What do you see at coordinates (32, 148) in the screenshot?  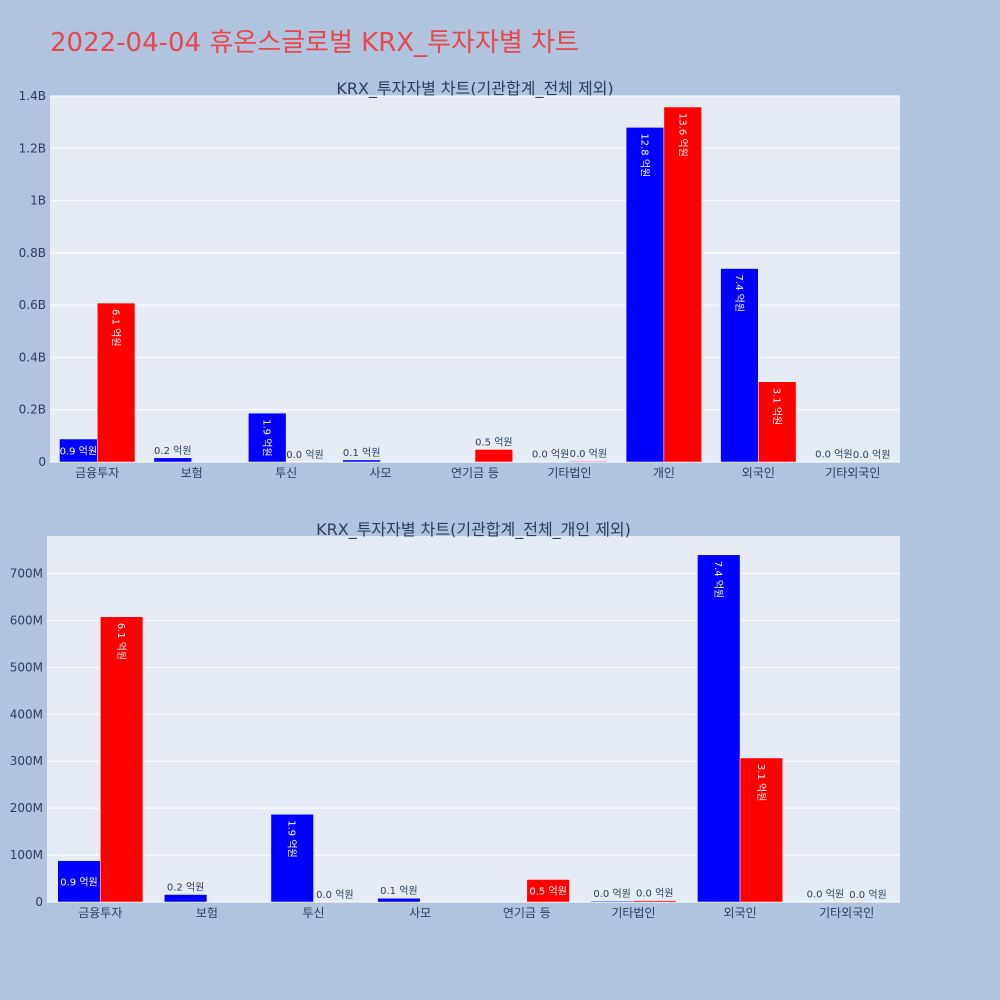 I see `y-tick-label: 1.2B` at bounding box center [32, 148].